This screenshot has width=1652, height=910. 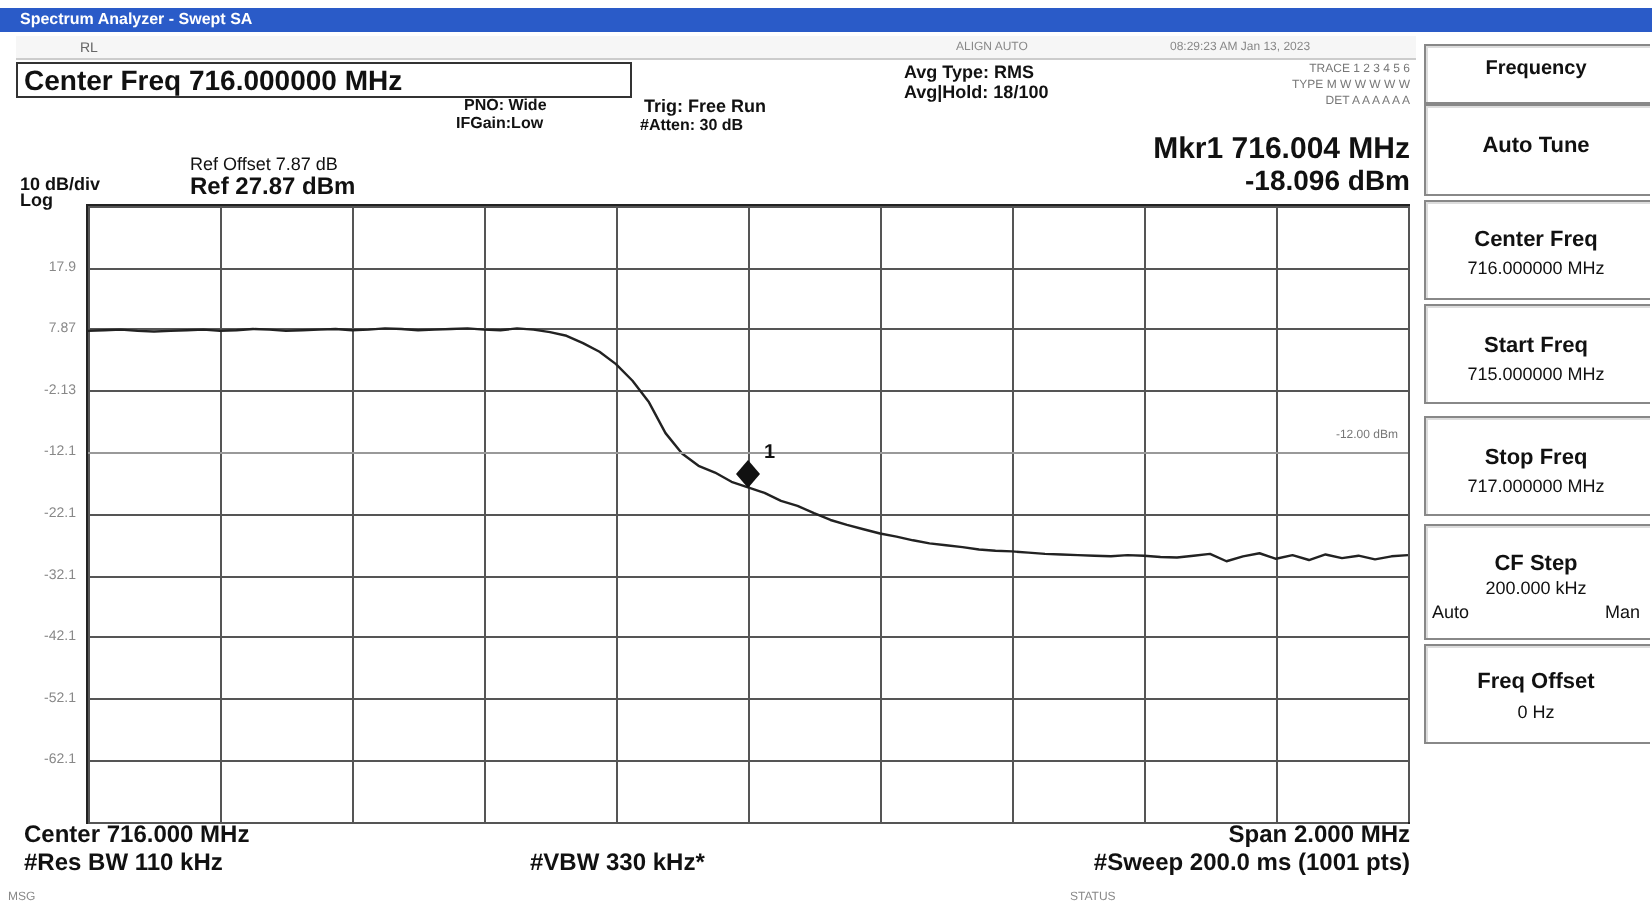 What do you see at coordinates (1451, 612) in the screenshot?
I see `text: Auto` at bounding box center [1451, 612].